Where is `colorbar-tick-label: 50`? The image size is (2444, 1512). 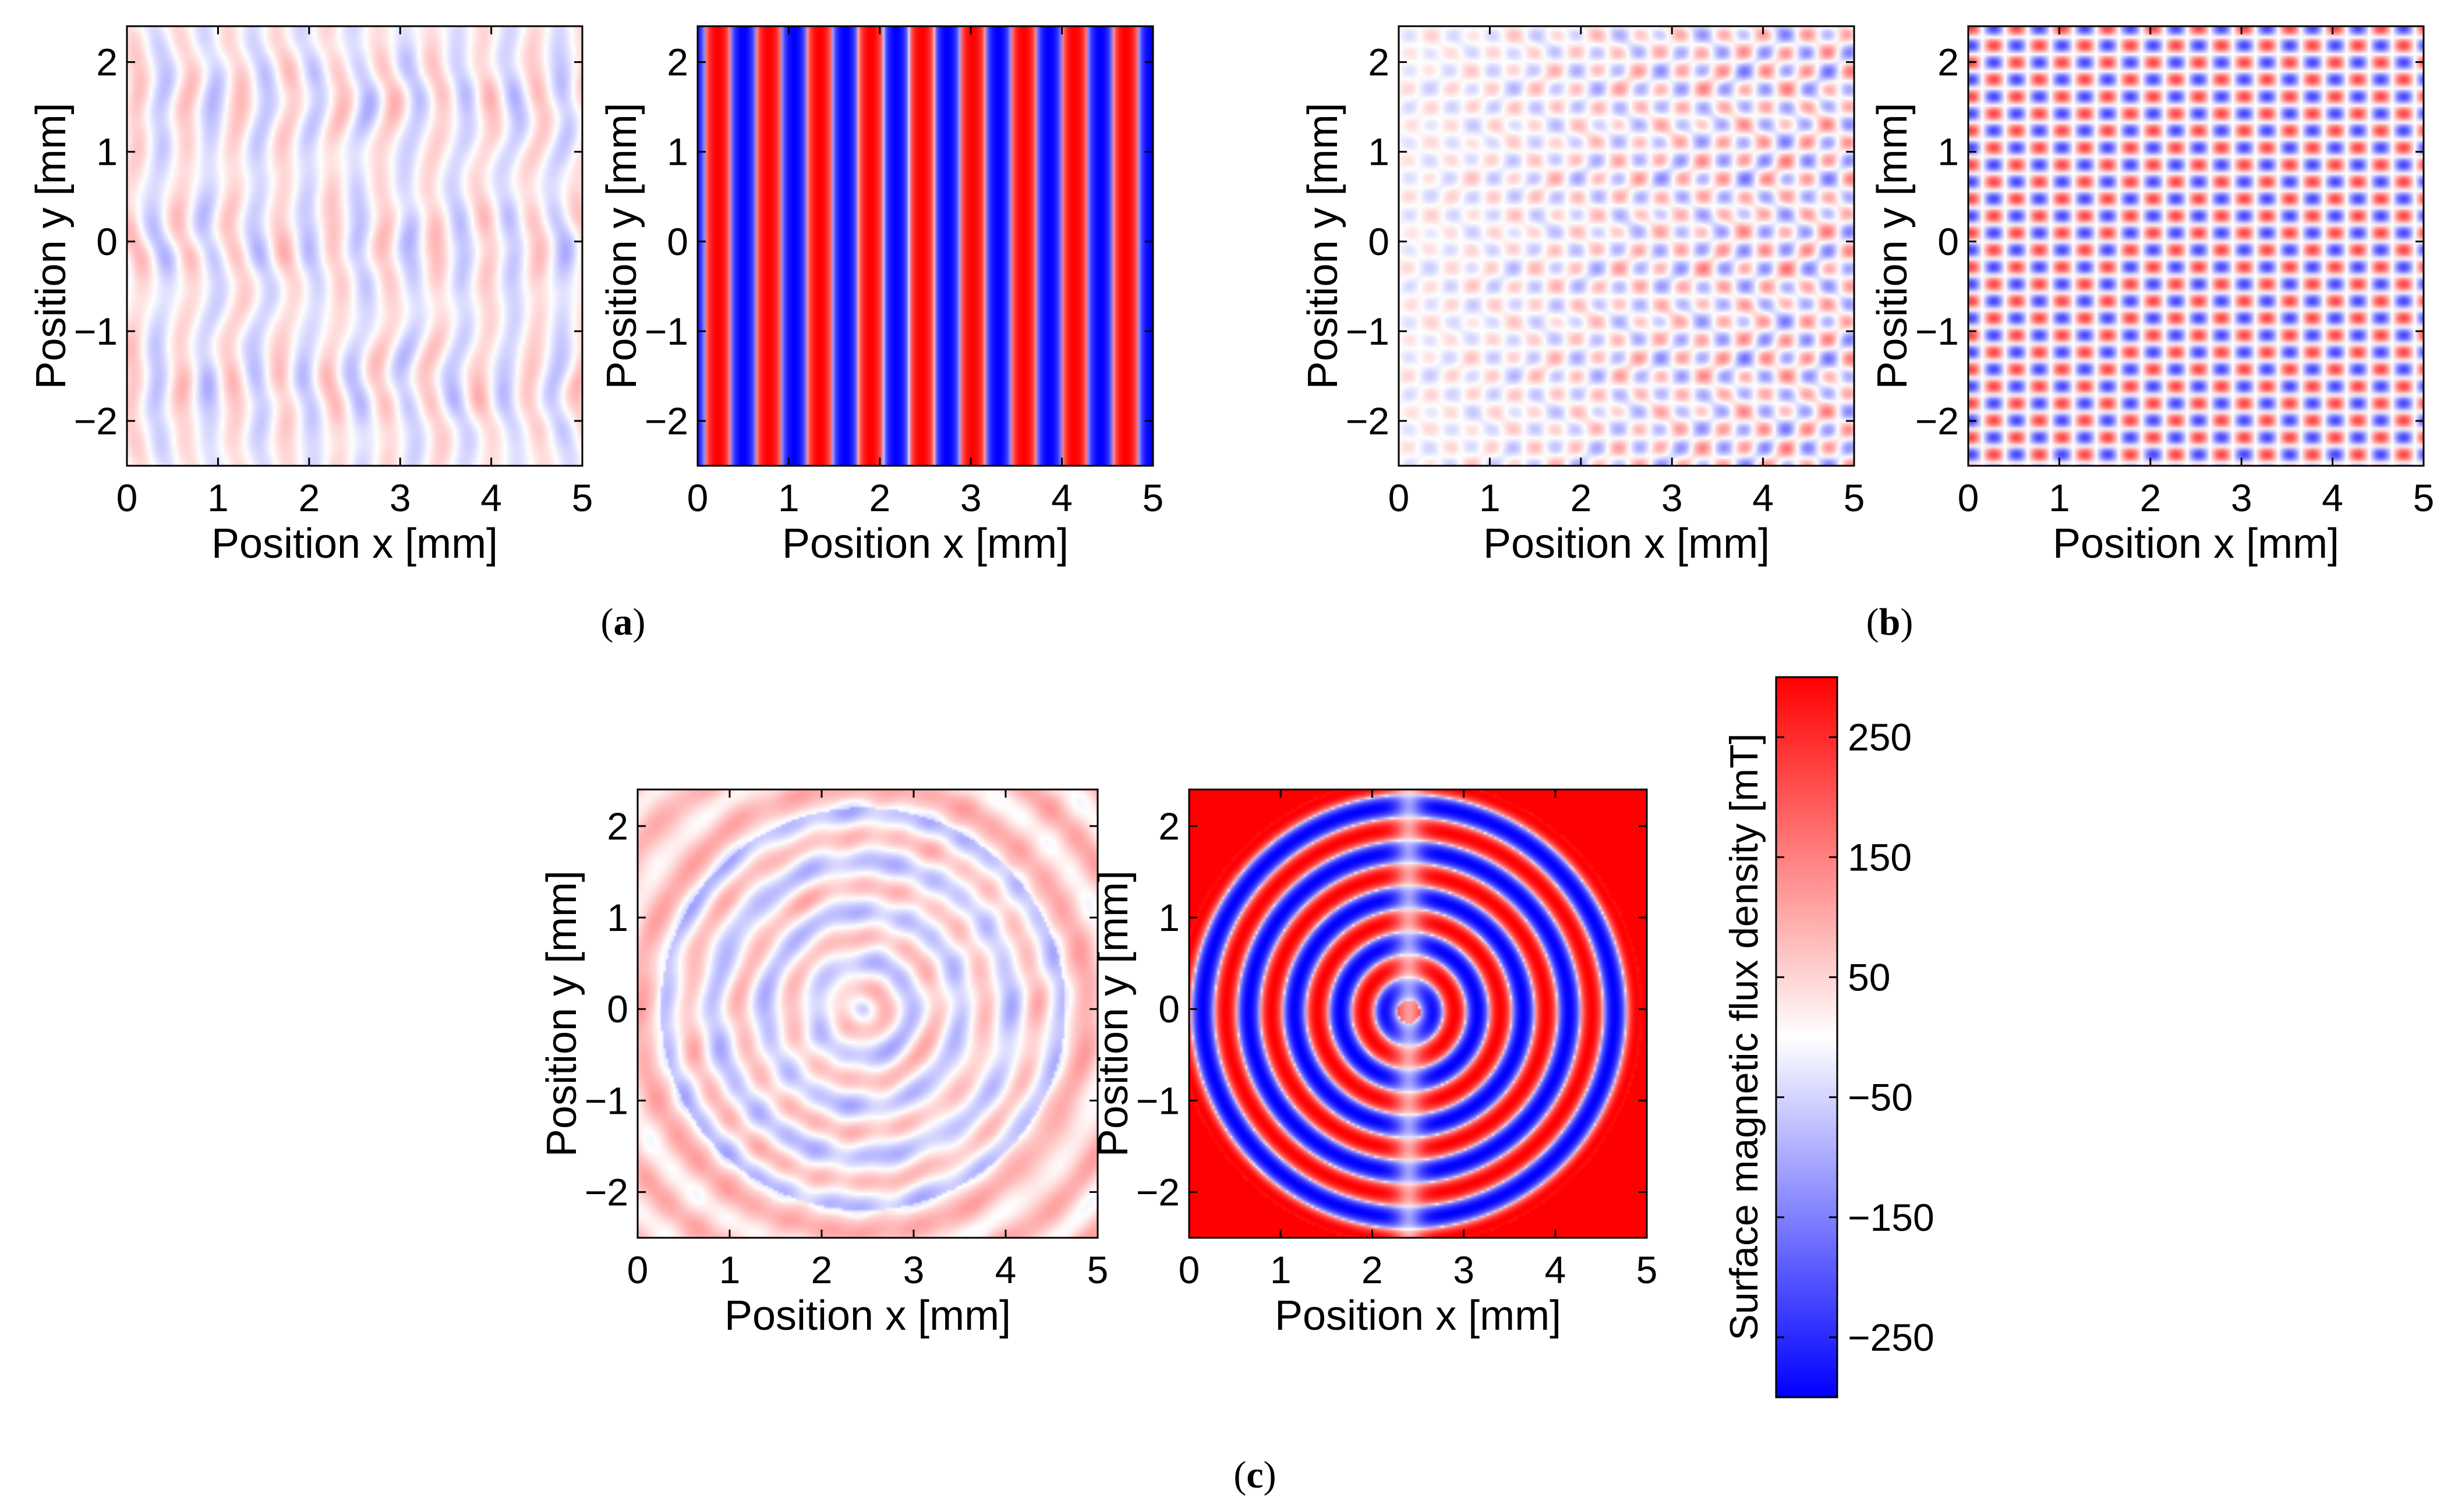
colorbar-tick-label: 50 is located at coordinates (1869, 977).